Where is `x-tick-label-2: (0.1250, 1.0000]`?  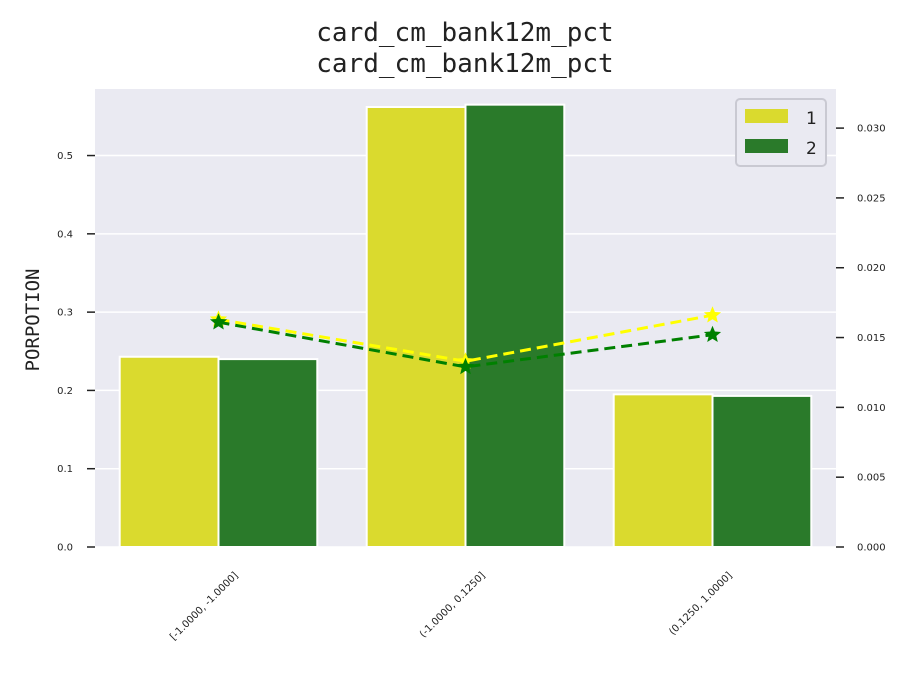 x-tick-label-2: (0.1250, 1.0000] is located at coordinates (700, 603).